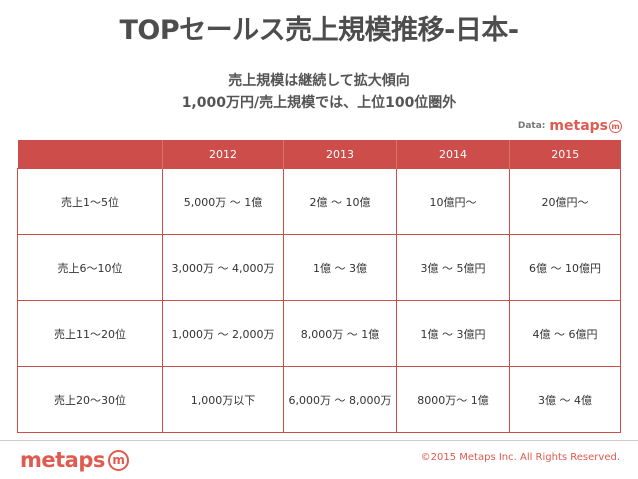 Image resolution: width=638 pixels, height=479 pixels. What do you see at coordinates (90, 399) in the screenshot?
I see `row-label: 売上20〜30位` at bounding box center [90, 399].